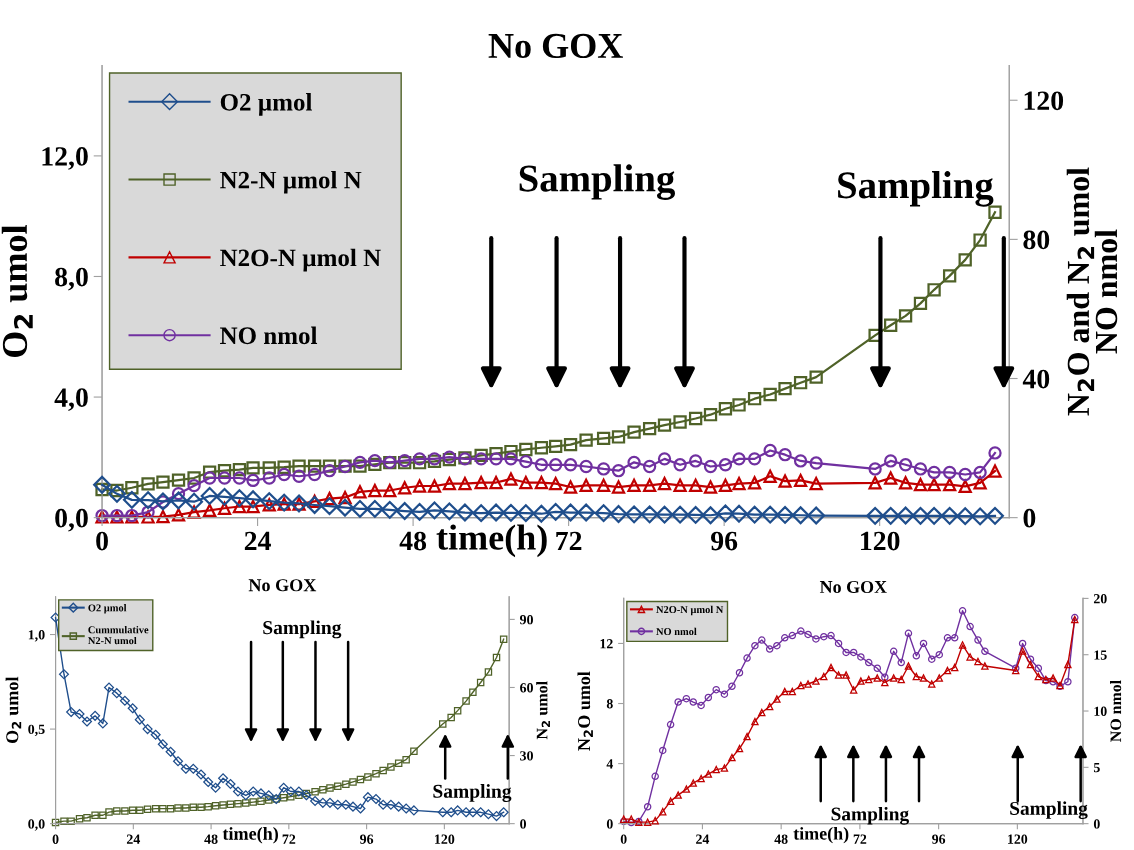 The width and height of the screenshot is (1134, 850). I want to click on y-tick-label: 0, so click(609, 824).